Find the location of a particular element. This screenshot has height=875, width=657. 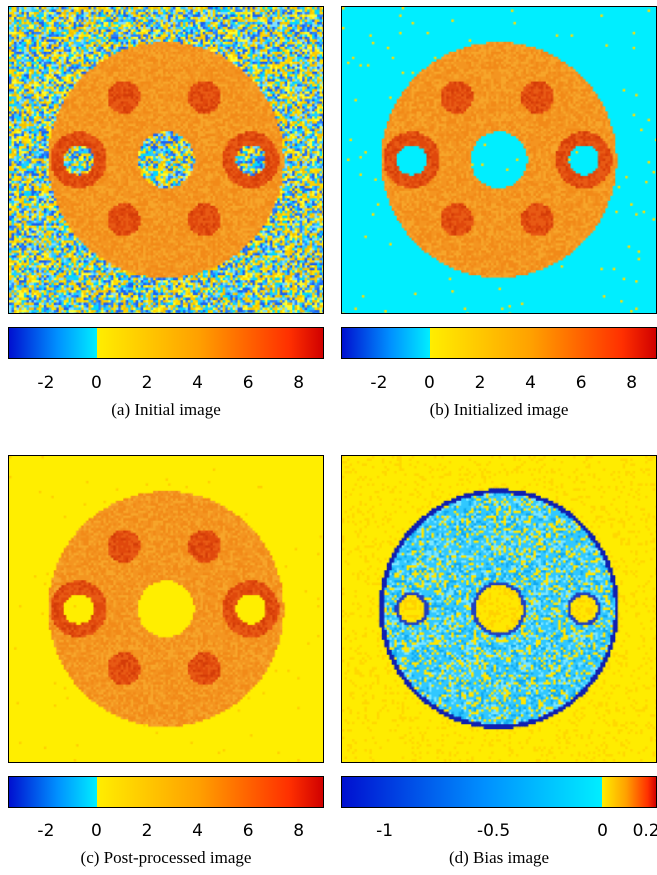

colorbar-tick-label: -1 is located at coordinates (385, 831).